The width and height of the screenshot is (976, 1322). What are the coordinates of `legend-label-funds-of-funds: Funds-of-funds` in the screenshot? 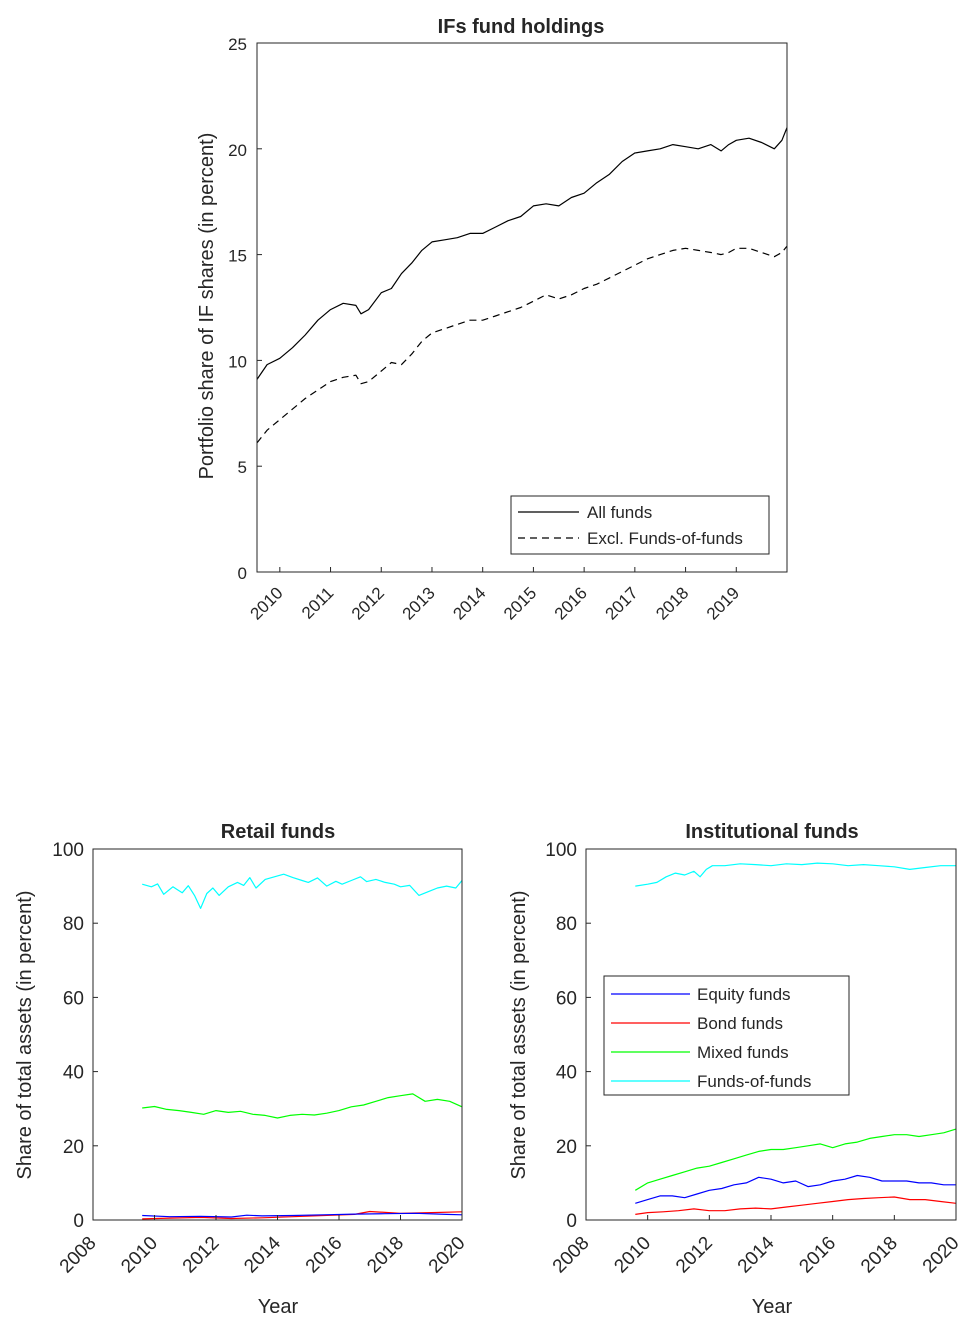 It's located at (754, 1081).